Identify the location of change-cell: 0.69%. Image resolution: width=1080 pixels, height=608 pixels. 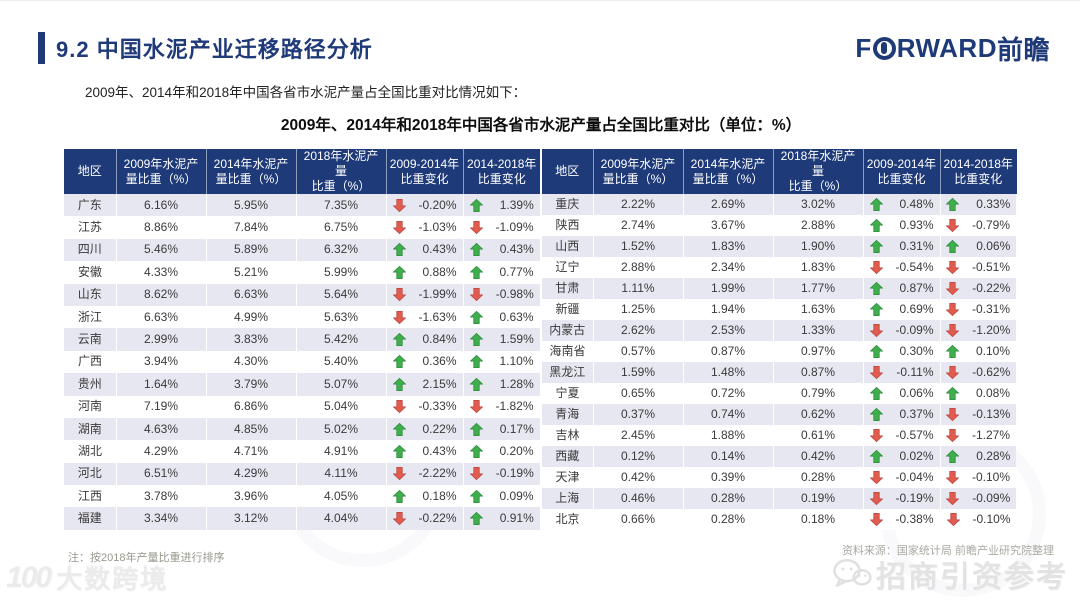
(901, 309).